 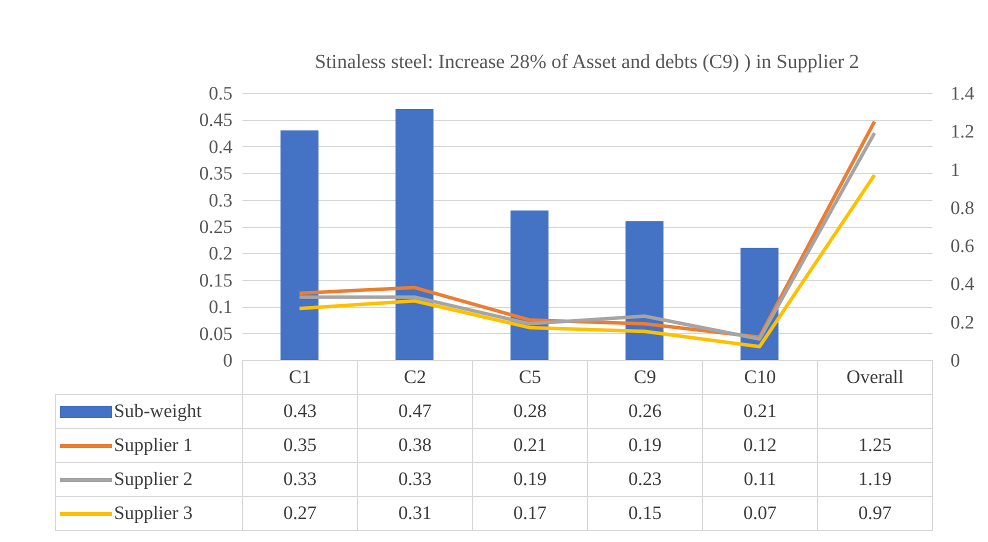 What do you see at coordinates (760, 479) in the screenshot?
I see `data-label: 0.11` at bounding box center [760, 479].